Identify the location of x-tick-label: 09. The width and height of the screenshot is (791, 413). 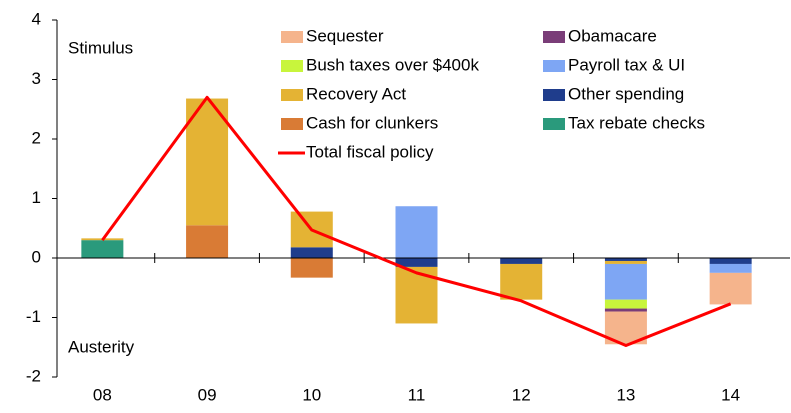
(207, 394).